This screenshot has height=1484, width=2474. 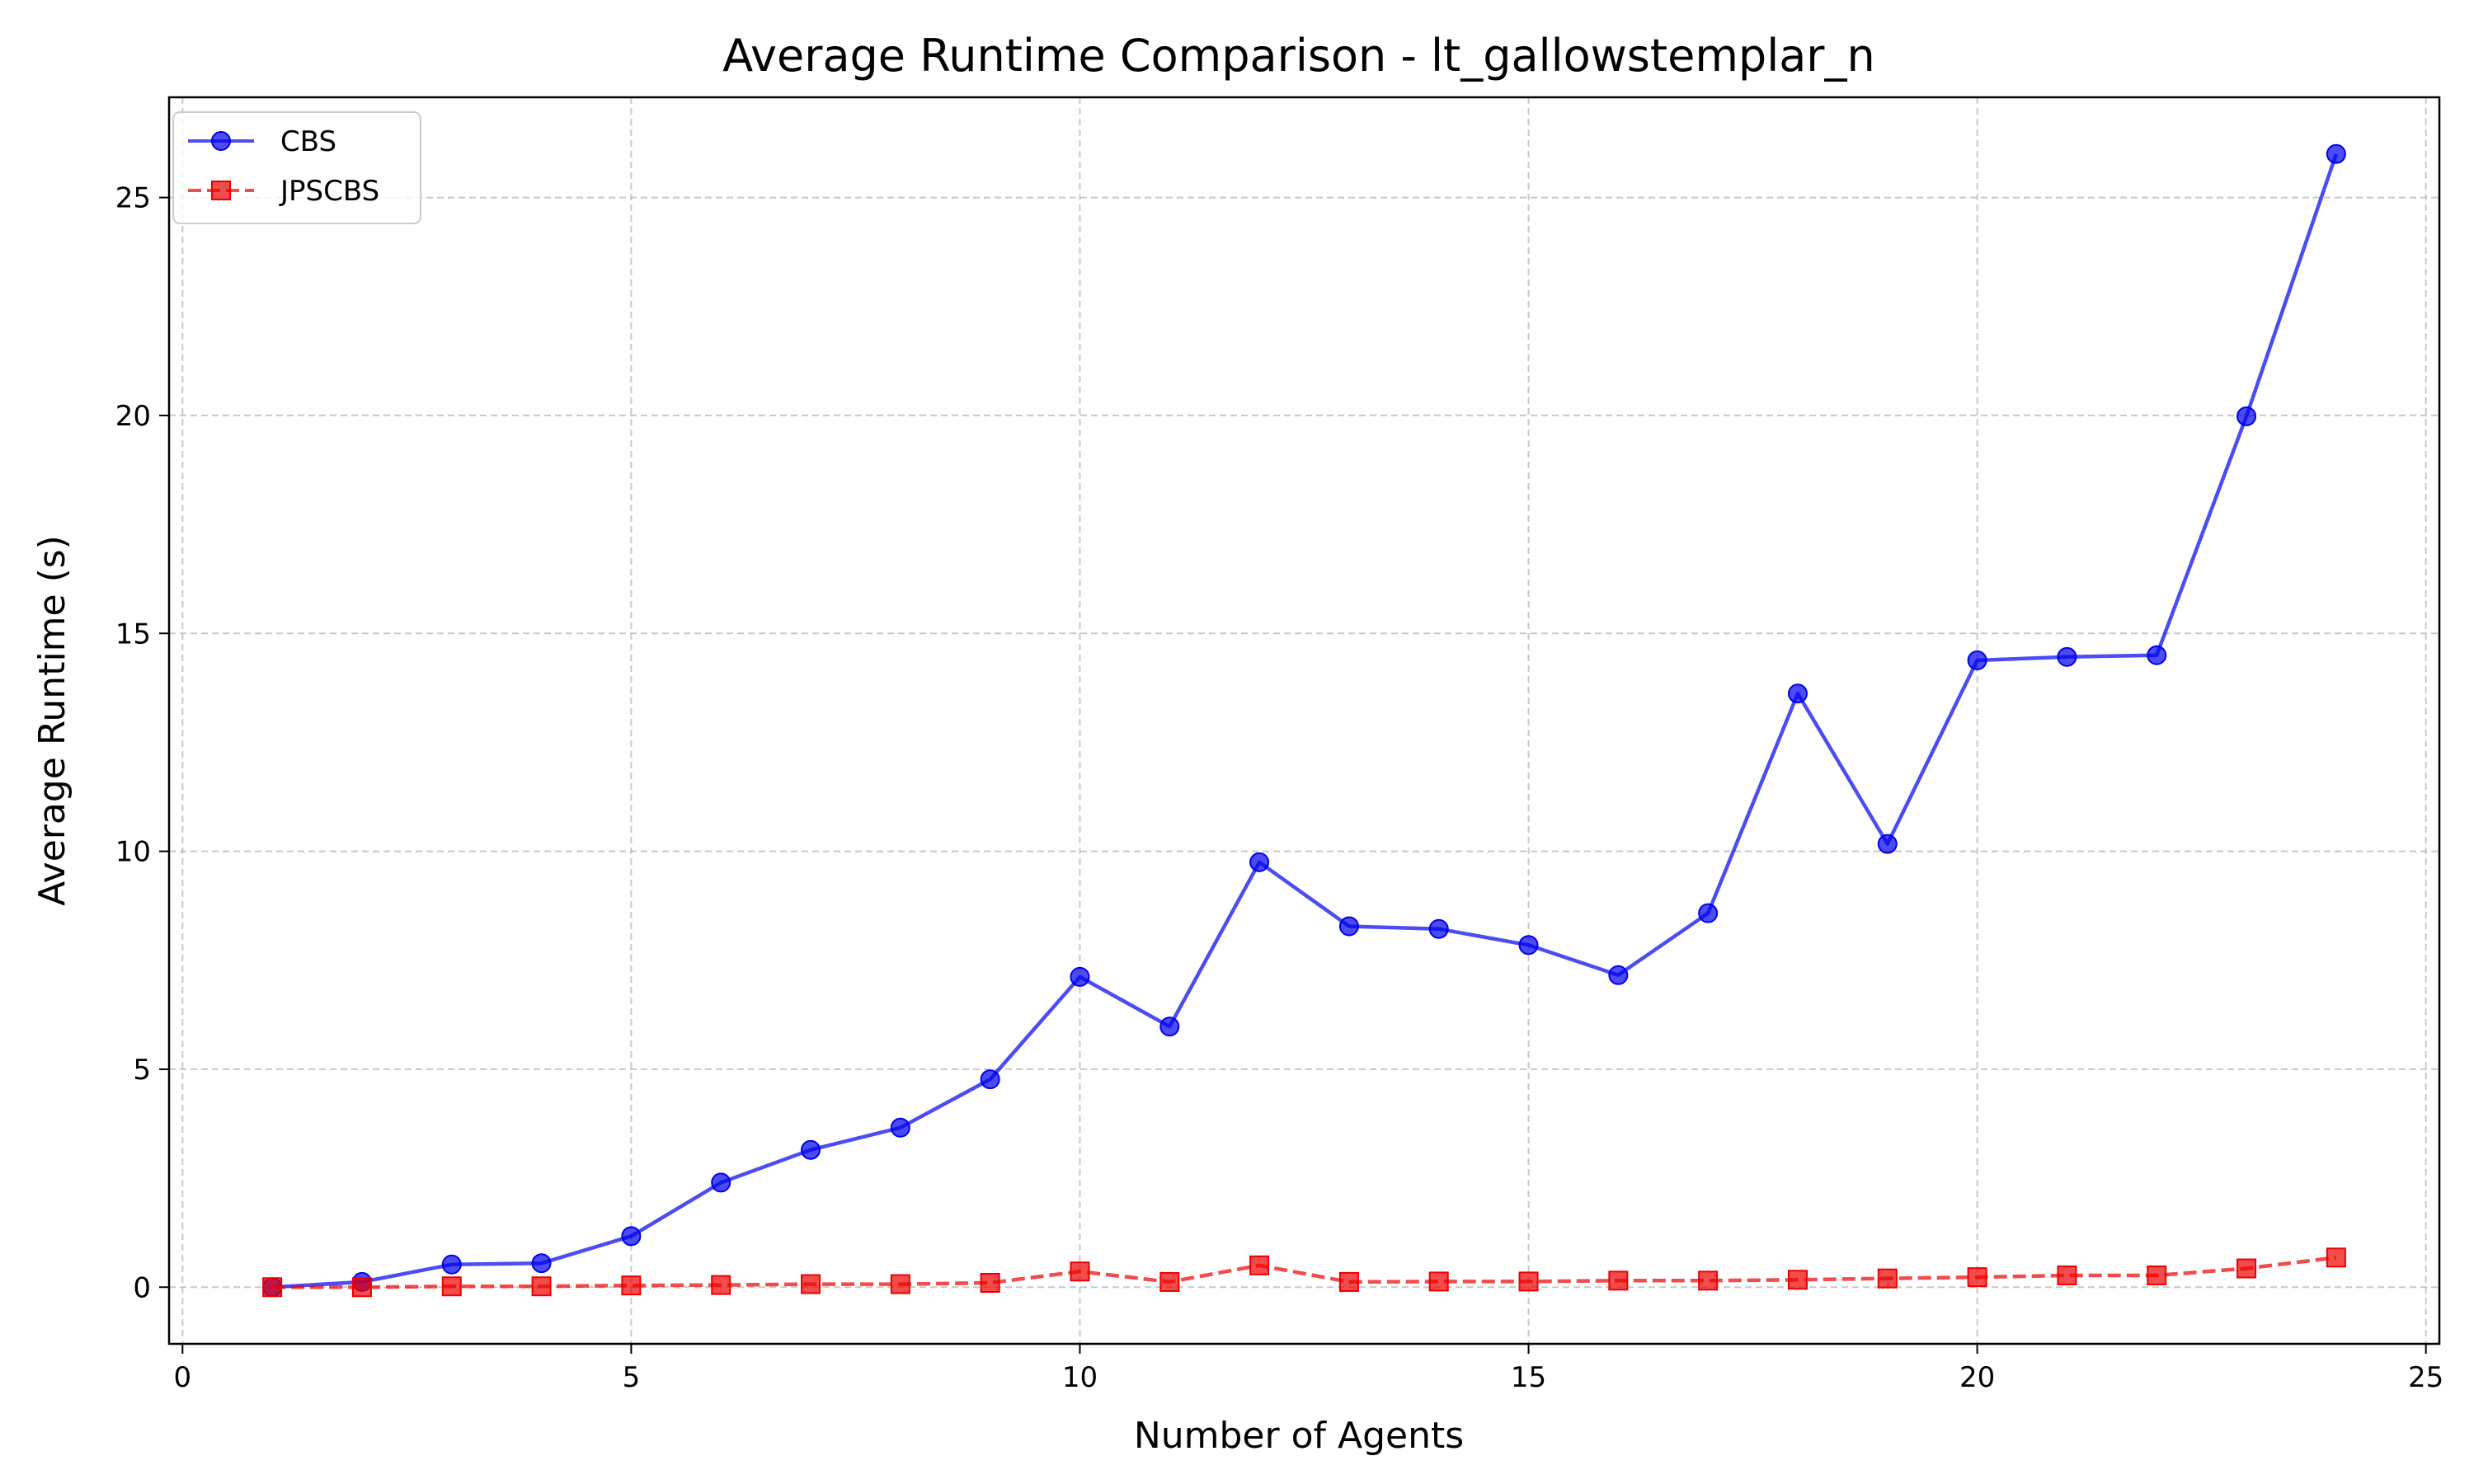 I want to click on x-tick-label: 5, so click(x=632, y=1377).